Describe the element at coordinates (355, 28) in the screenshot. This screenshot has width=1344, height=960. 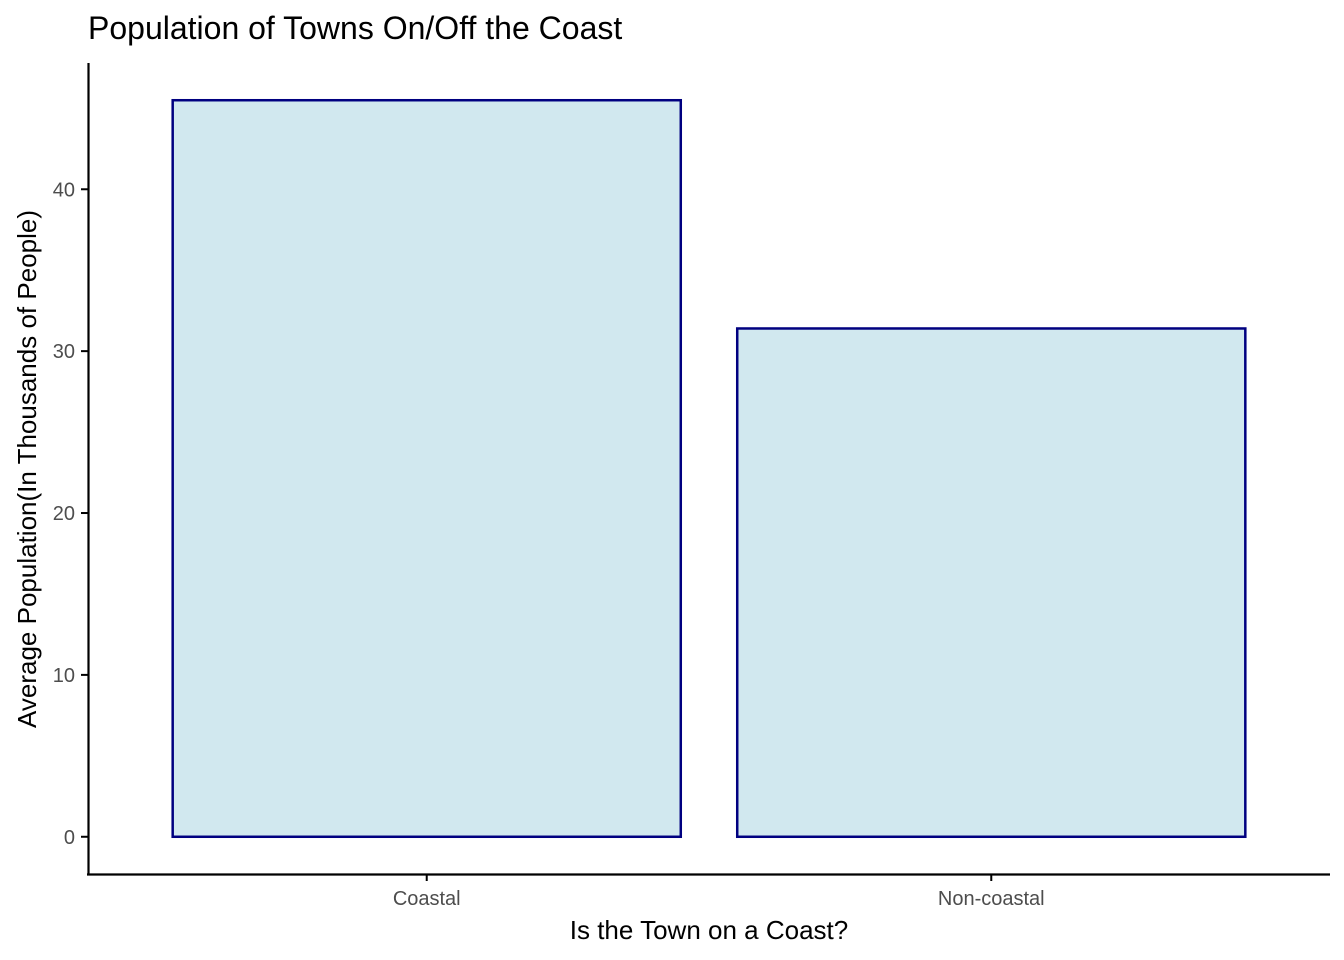
I see `chart-title: Population of Towns On/Off the Coast` at that location.